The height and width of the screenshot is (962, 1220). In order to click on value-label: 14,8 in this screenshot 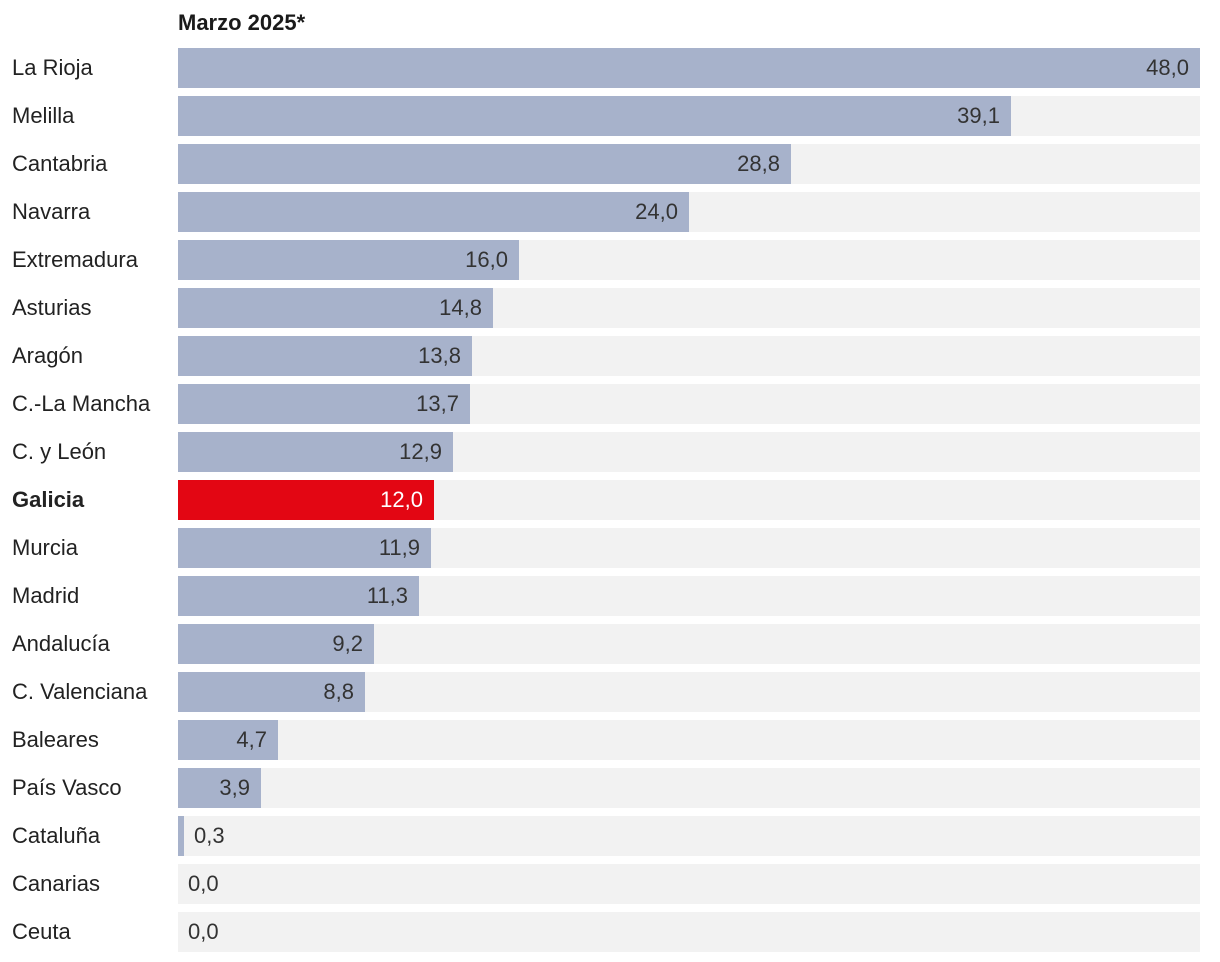, I will do `click(460, 307)`.